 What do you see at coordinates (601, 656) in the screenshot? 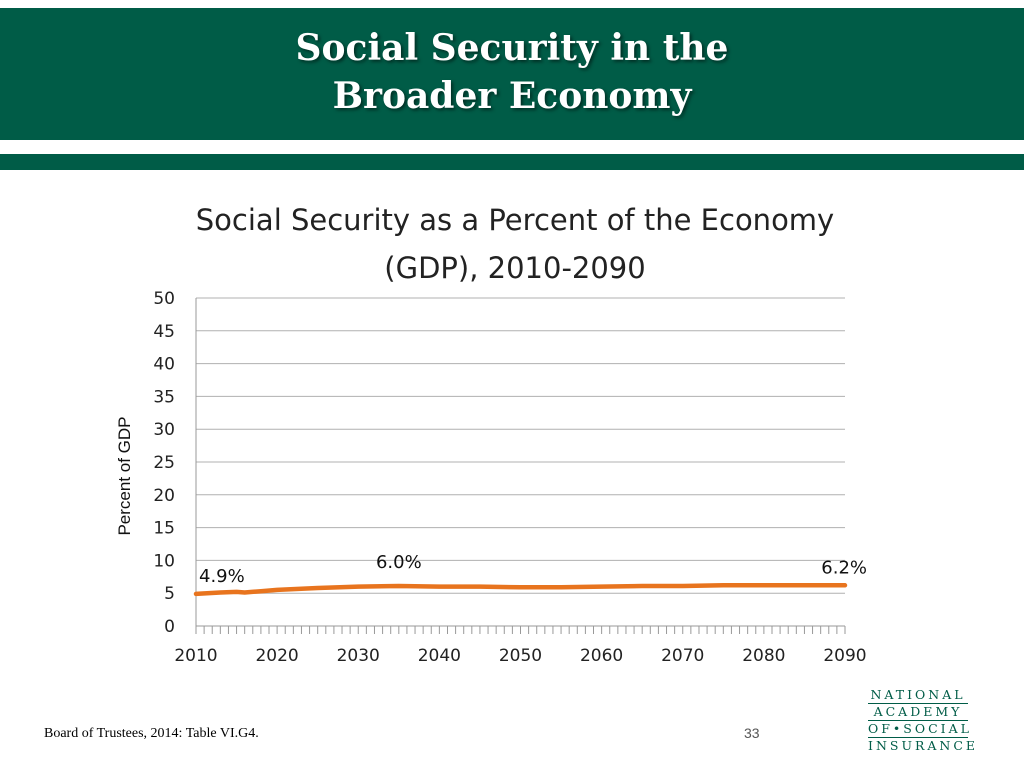
I see `x-tick-label: 2060` at bounding box center [601, 656].